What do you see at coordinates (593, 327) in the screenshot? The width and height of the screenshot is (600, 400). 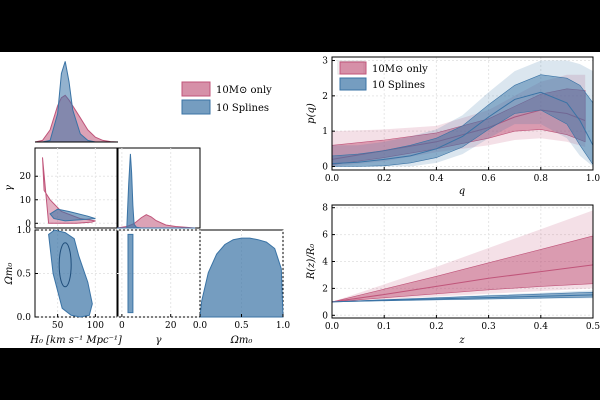 I see `rz-x-tick: 0.5` at bounding box center [593, 327].